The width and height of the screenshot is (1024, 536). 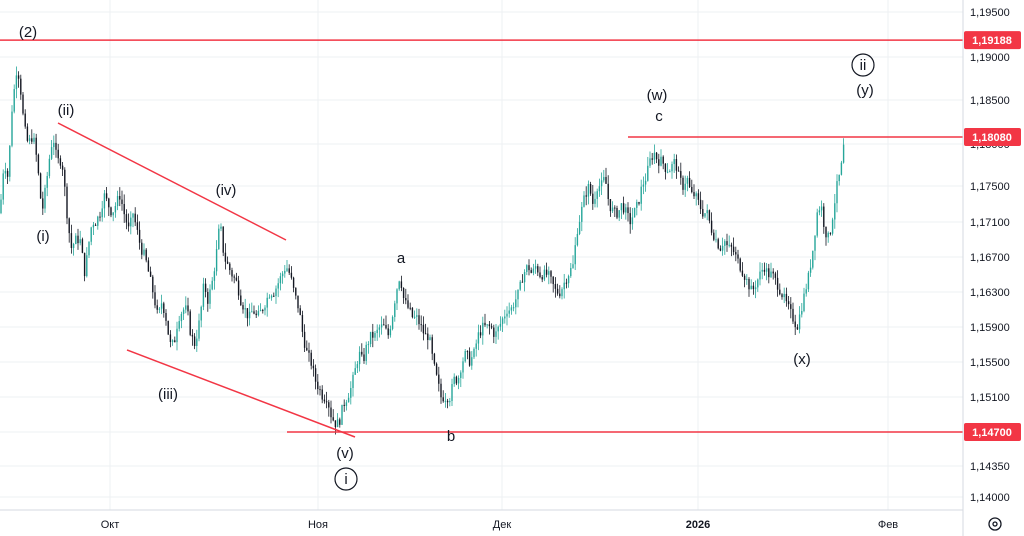 I want to click on x-tick-label: Ноя, so click(x=318, y=525).